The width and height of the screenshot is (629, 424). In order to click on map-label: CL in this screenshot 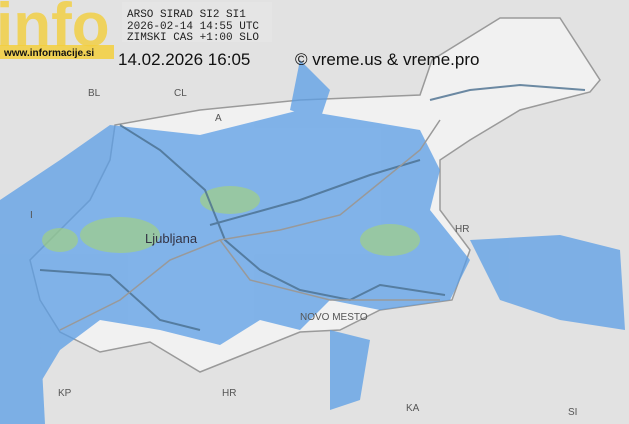, I will do `click(180, 93)`.